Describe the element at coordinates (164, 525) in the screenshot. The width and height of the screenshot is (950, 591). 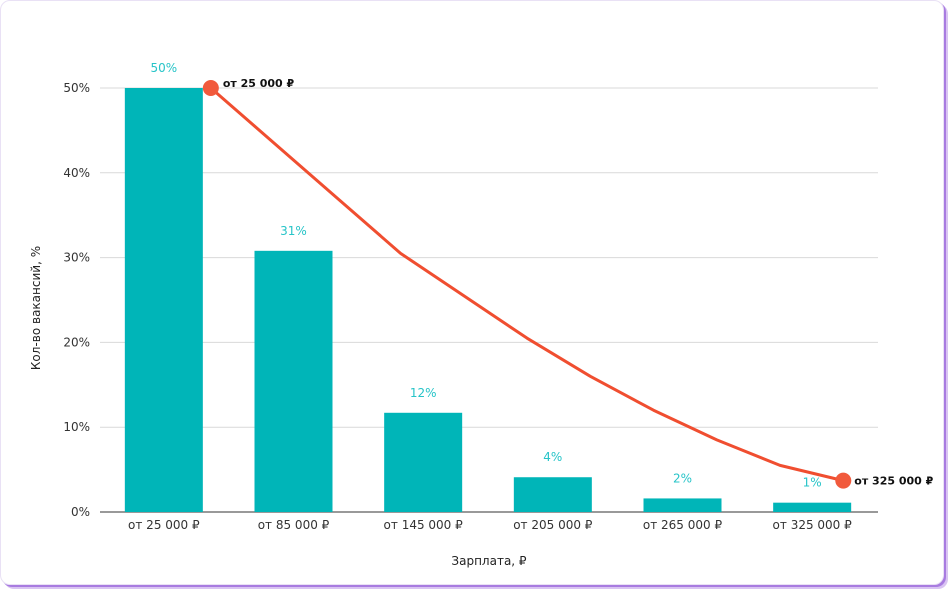
I see `x-tick-label: от 25 000 ₽` at that location.